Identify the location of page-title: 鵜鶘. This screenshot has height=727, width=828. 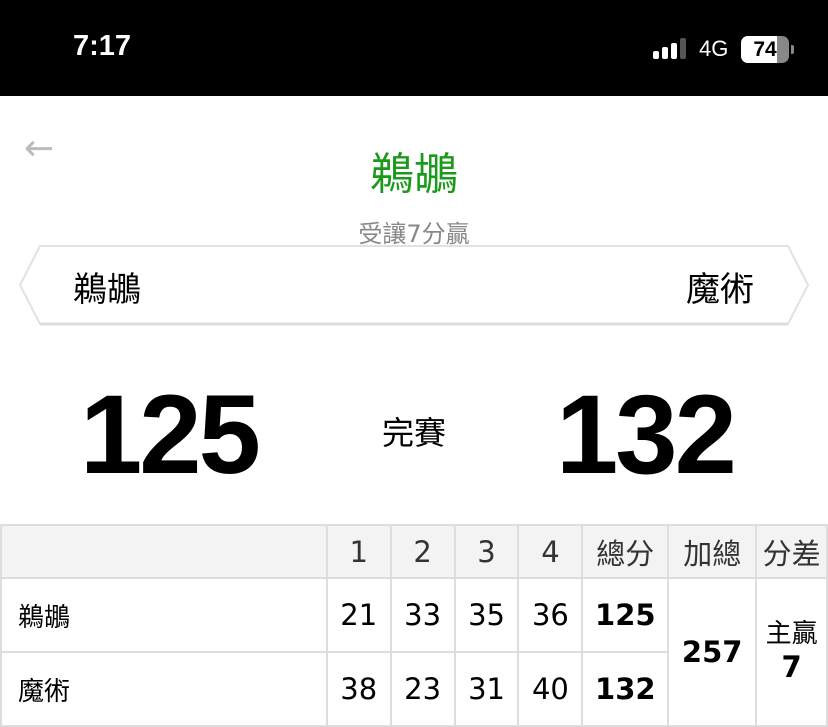
(414, 174).